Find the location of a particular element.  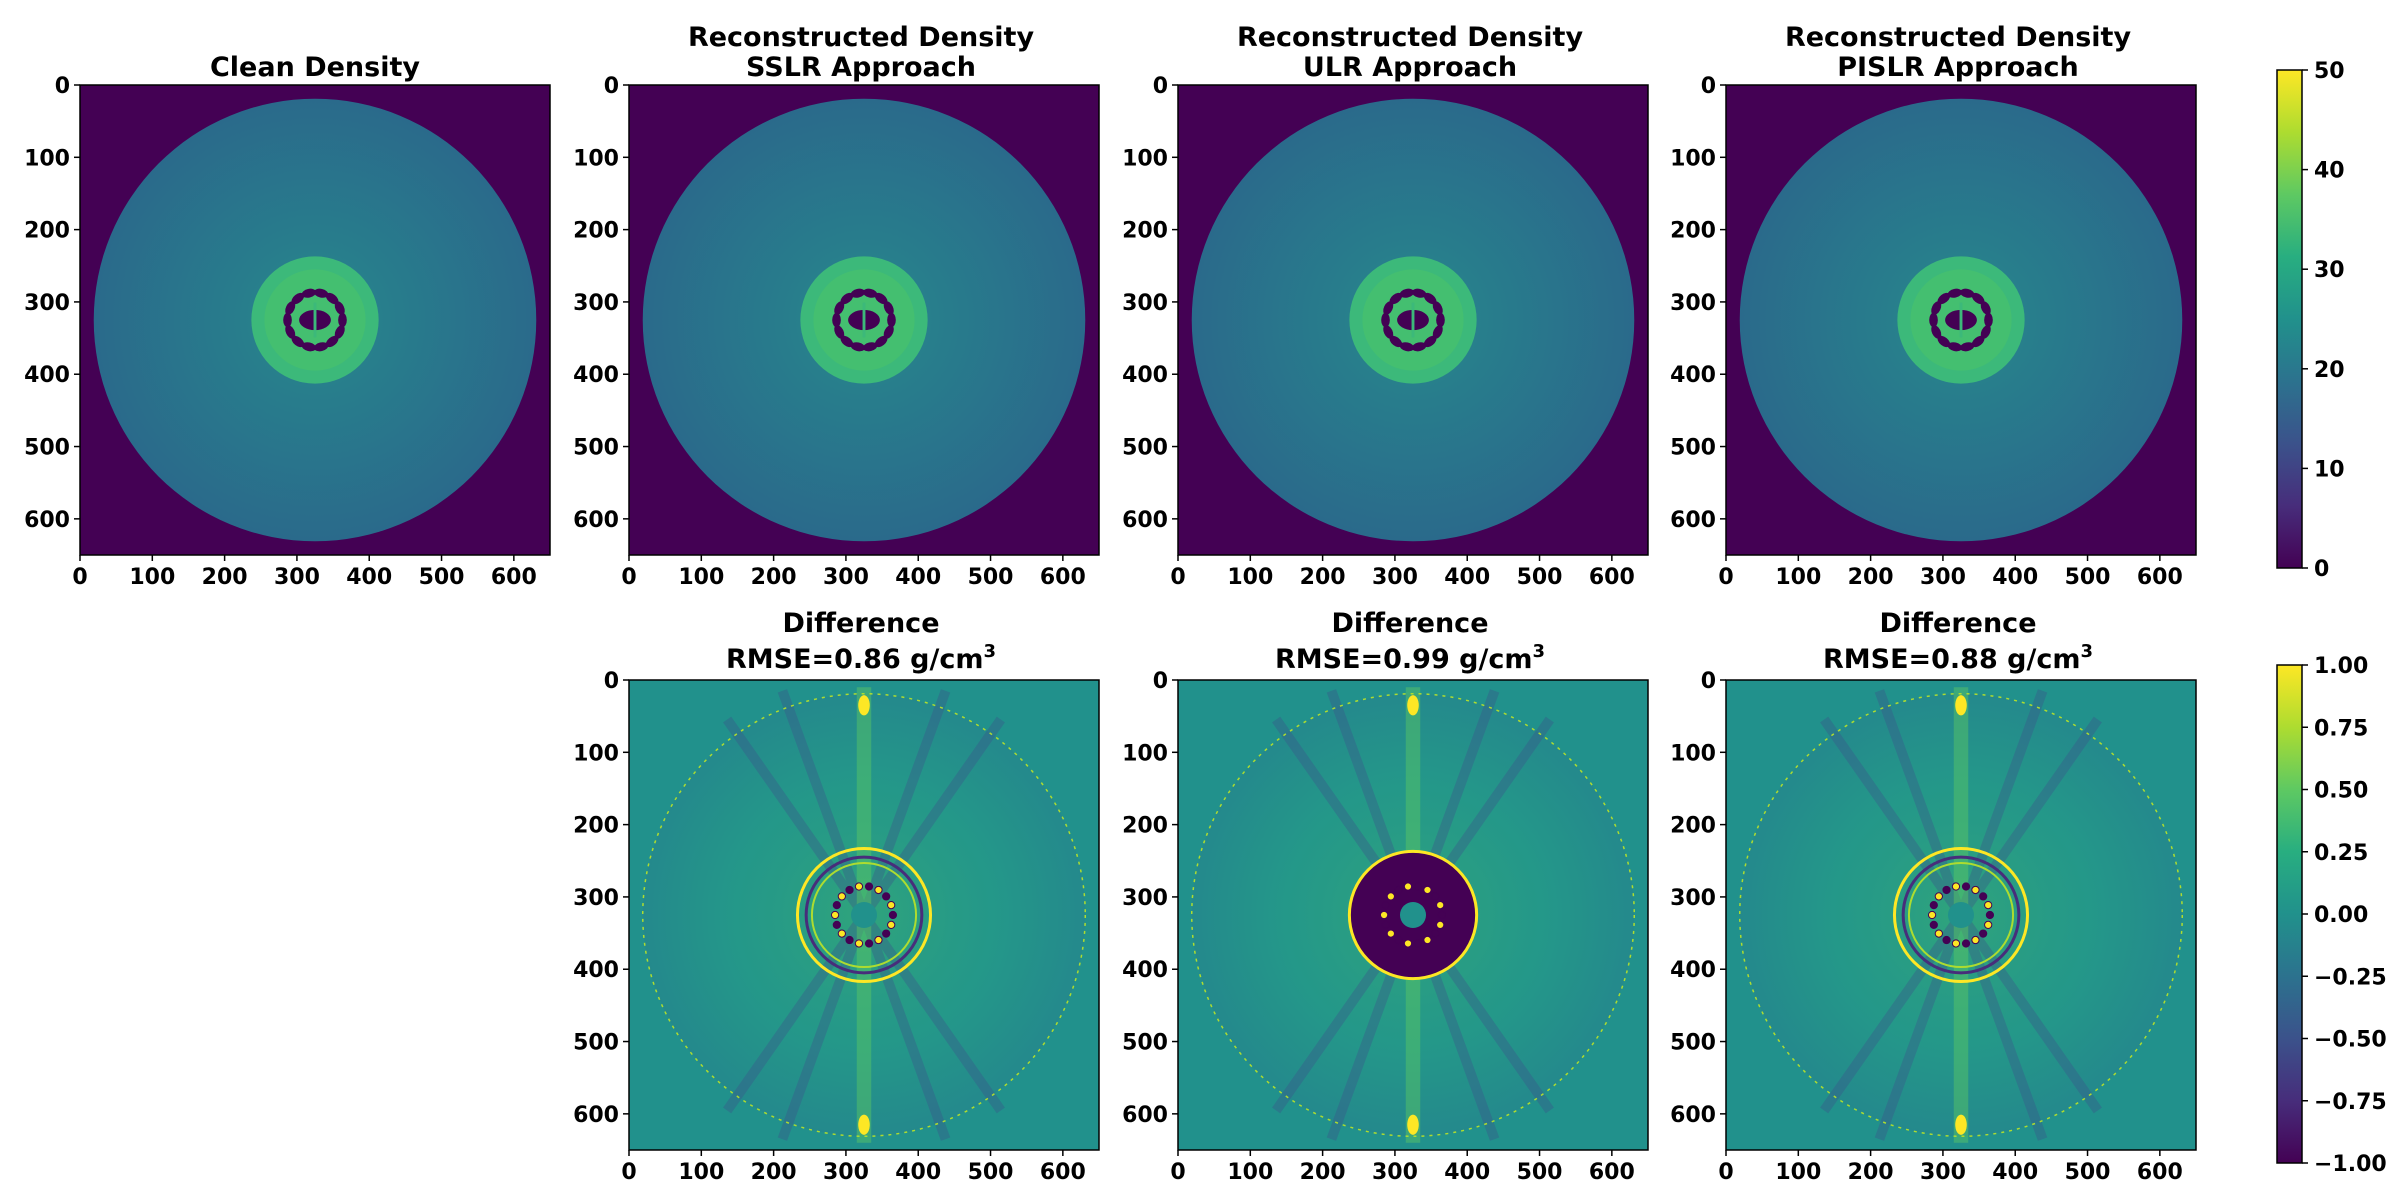

panel-0: 0 100 200 300 400 500 600 0 100 200 300 400 500 600 is located at coordinates (287, 332).